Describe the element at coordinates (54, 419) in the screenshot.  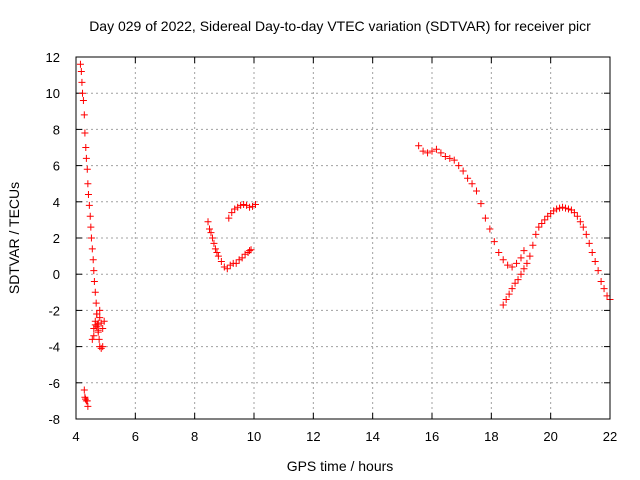
I see `y-tick-label: -8` at that location.